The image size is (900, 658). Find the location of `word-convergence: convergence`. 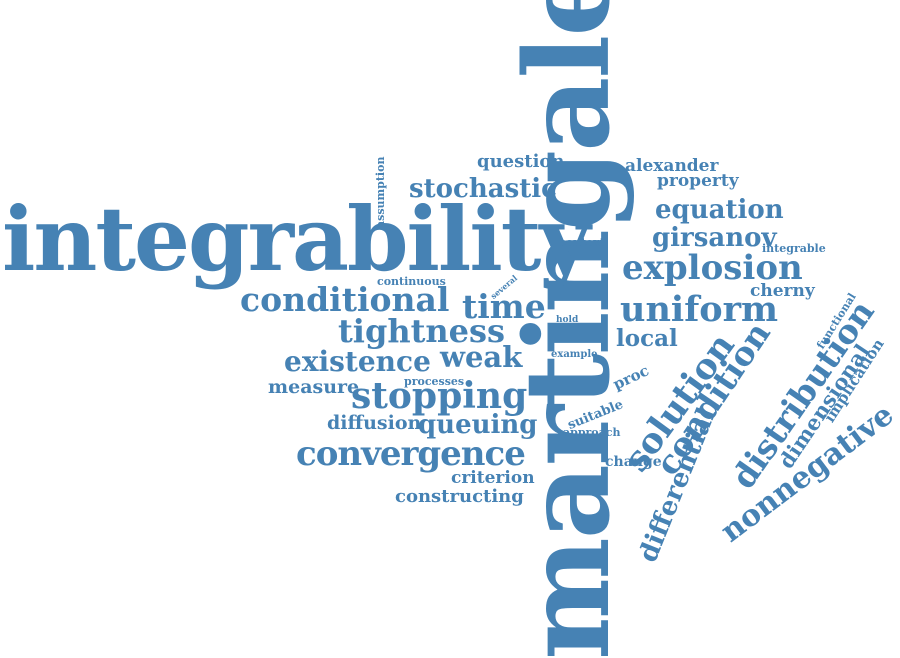

word-convergence: convergence is located at coordinates (411, 454).